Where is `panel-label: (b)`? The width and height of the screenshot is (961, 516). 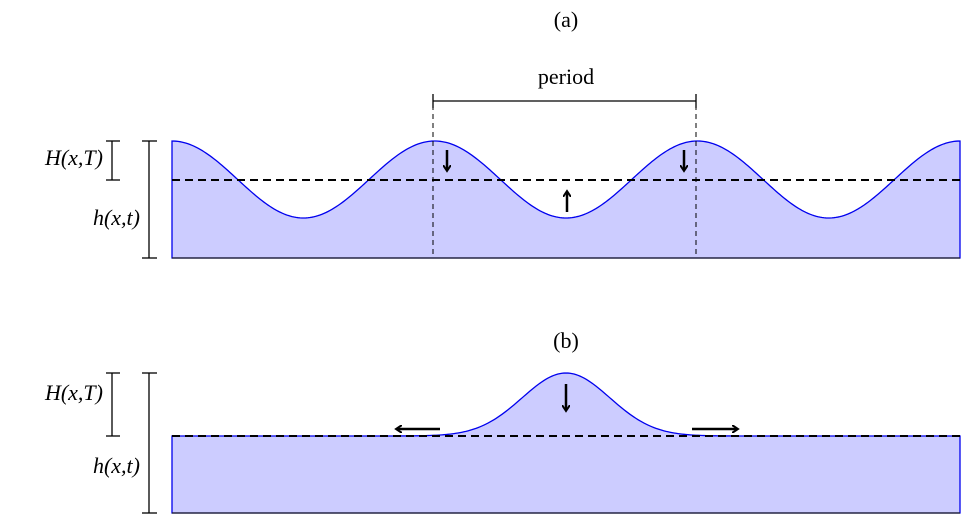 panel-label: (b) is located at coordinates (566, 340).